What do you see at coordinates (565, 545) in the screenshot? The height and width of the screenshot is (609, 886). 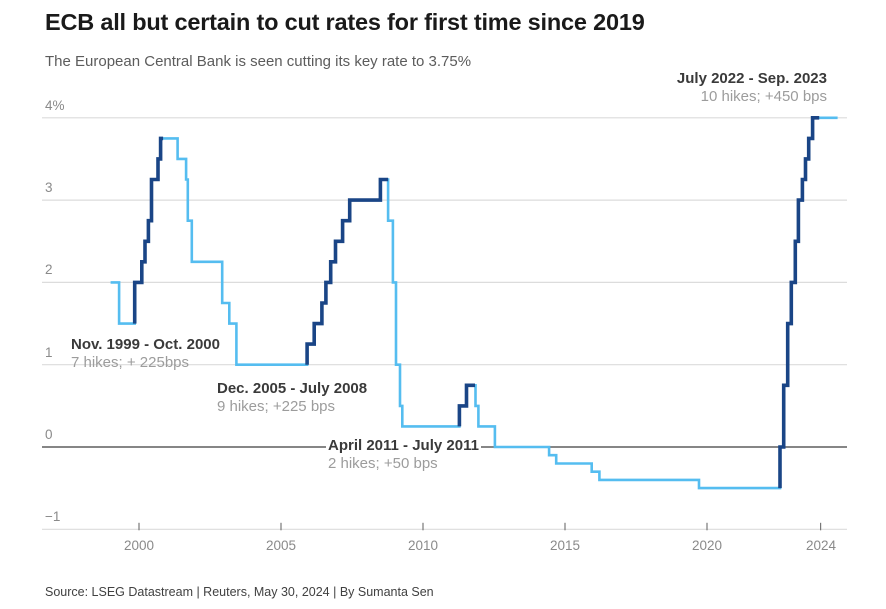 I see `x-axis-tick-label: 2015` at bounding box center [565, 545].